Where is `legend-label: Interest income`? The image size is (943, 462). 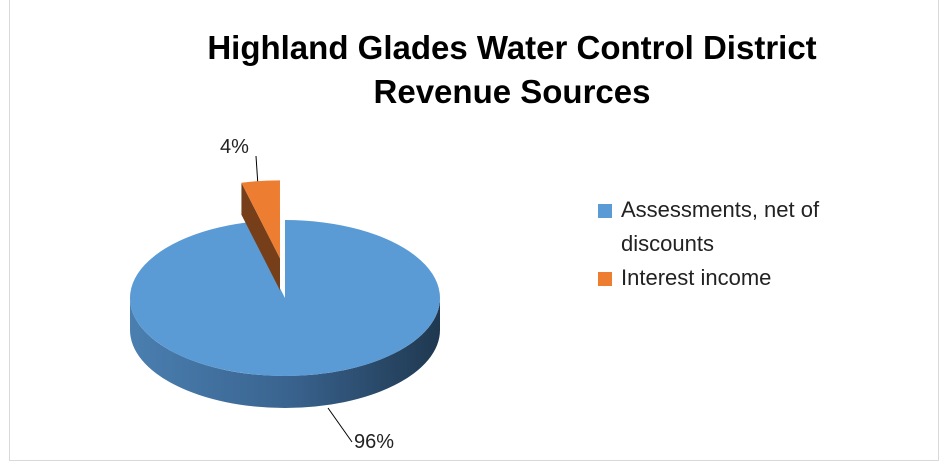
legend-label: Interest income is located at coordinates (696, 277).